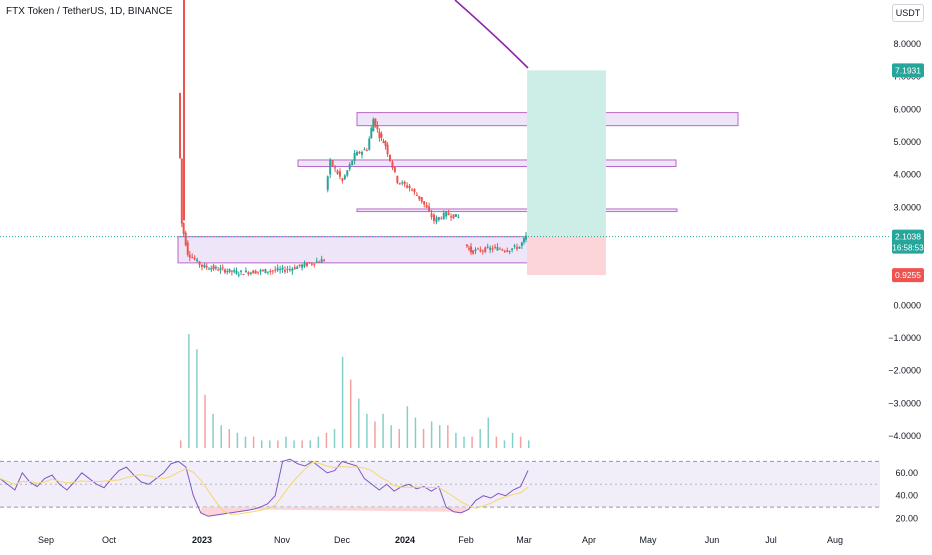 The width and height of the screenshot is (932, 555). Describe the element at coordinates (334, 512) in the screenshot. I see `rsi-oversold-fill` at that location.